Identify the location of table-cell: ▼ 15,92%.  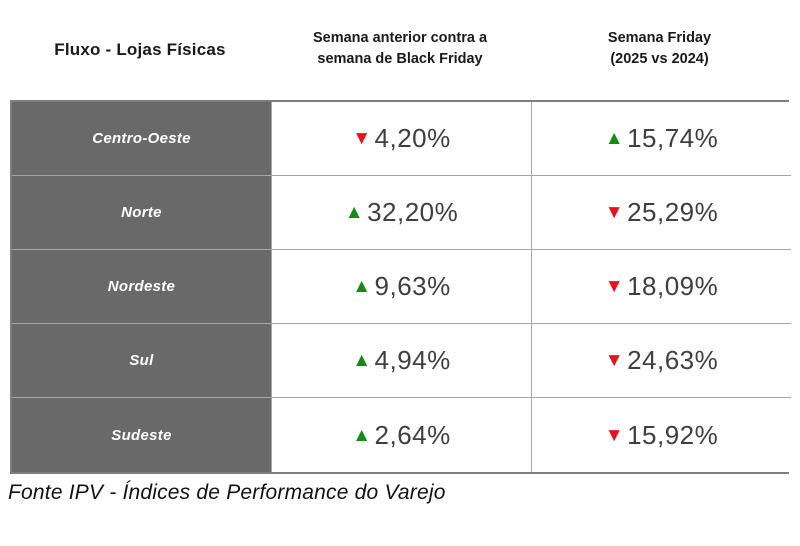
(661, 435).